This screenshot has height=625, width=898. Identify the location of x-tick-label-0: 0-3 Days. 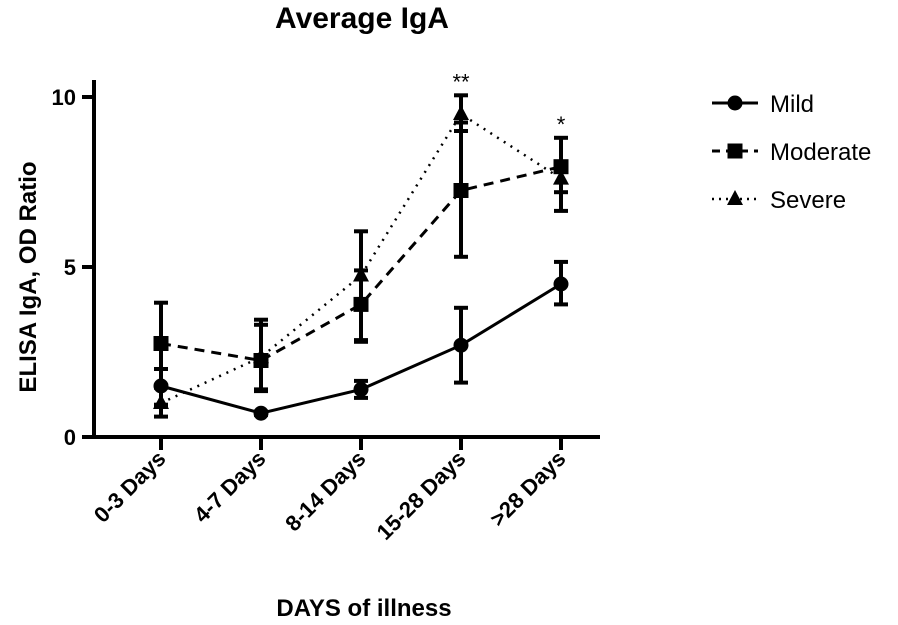
(130, 487).